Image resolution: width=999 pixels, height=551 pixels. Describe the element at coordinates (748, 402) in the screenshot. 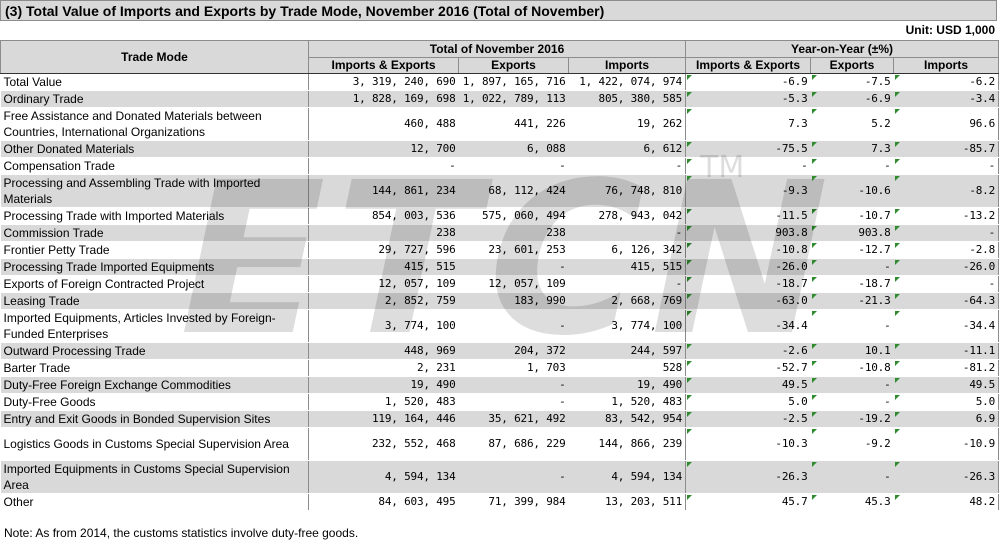

I see `yoy-imports-exports: 5.0` at that location.